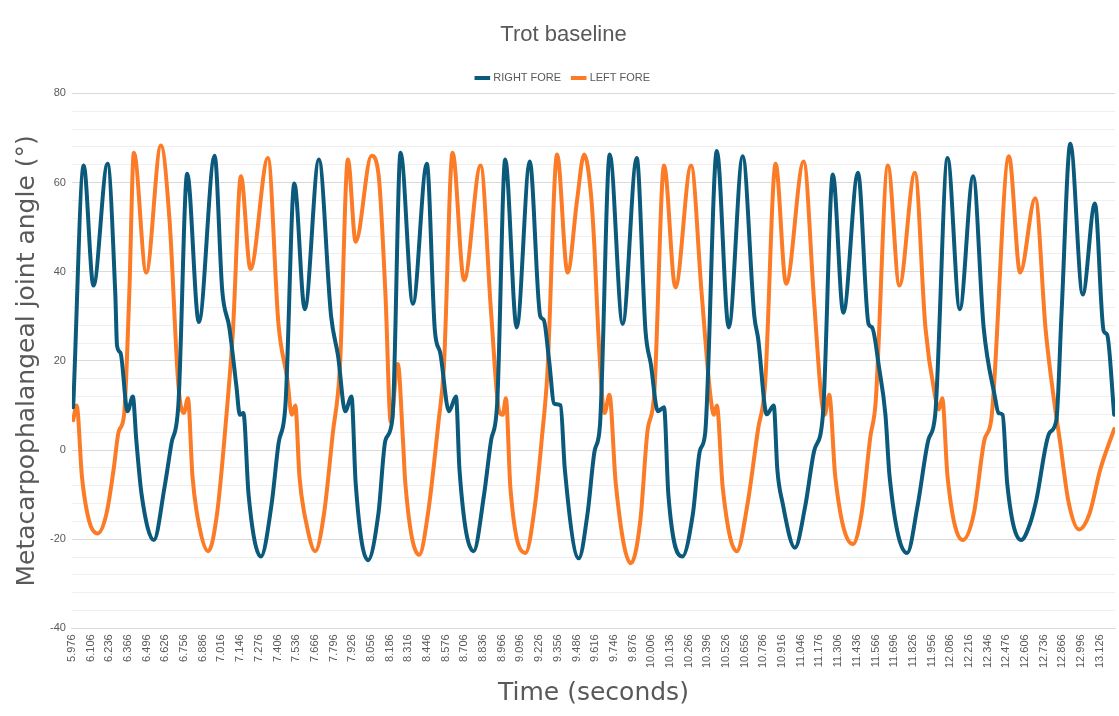 This screenshot has height=716, width=1119. What do you see at coordinates (407, 648) in the screenshot?
I see `x-tick-label: 8.316` at bounding box center [407, 648].